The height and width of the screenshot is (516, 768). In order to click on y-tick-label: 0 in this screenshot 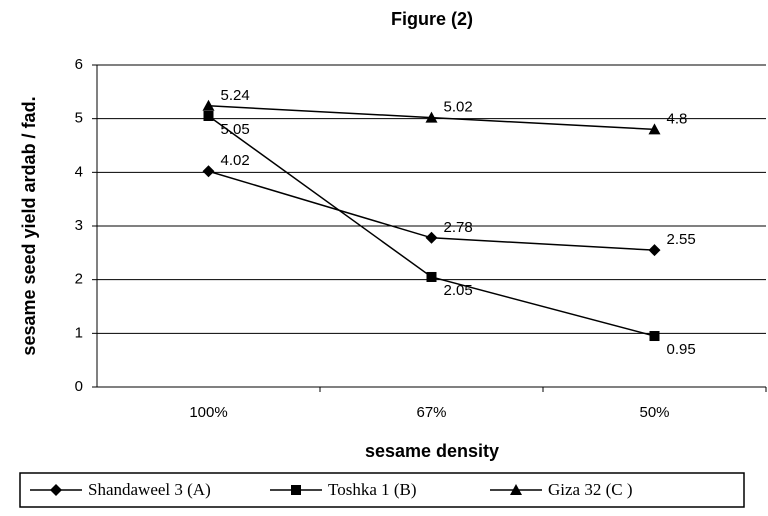, I will do `click(79, 386)`.